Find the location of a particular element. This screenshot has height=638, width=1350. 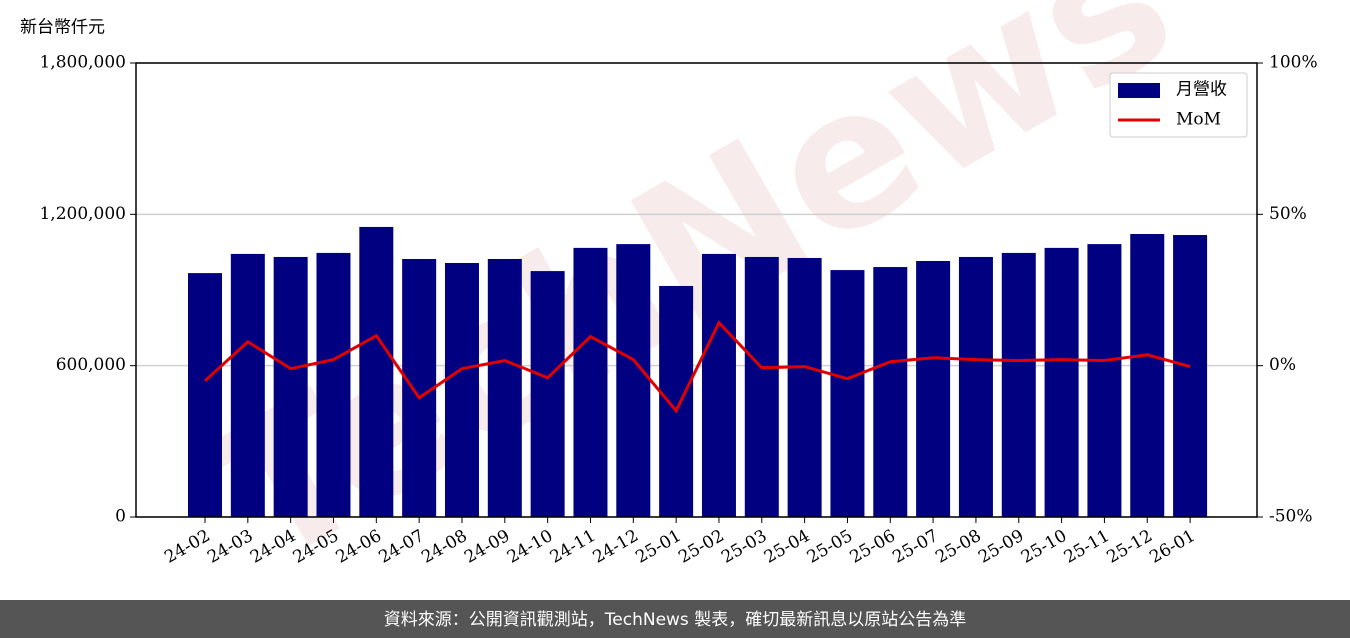

y-tick-label: 1,800,000 is located at coordinates (82, 63).